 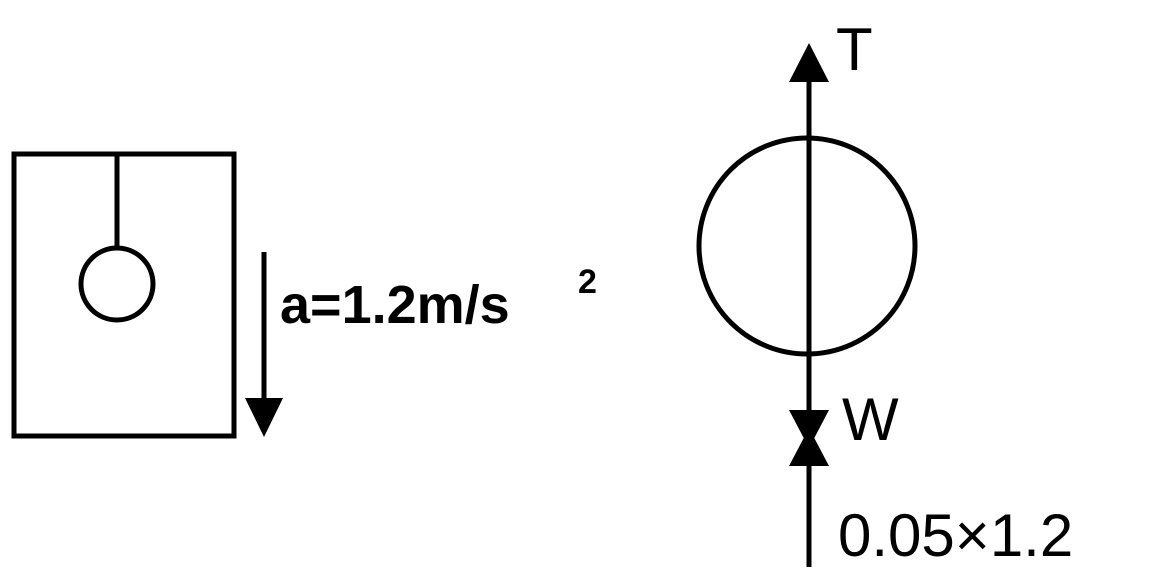 I want to click on acceleration-label: a=1.2m/s, so click(x=395, y=305).